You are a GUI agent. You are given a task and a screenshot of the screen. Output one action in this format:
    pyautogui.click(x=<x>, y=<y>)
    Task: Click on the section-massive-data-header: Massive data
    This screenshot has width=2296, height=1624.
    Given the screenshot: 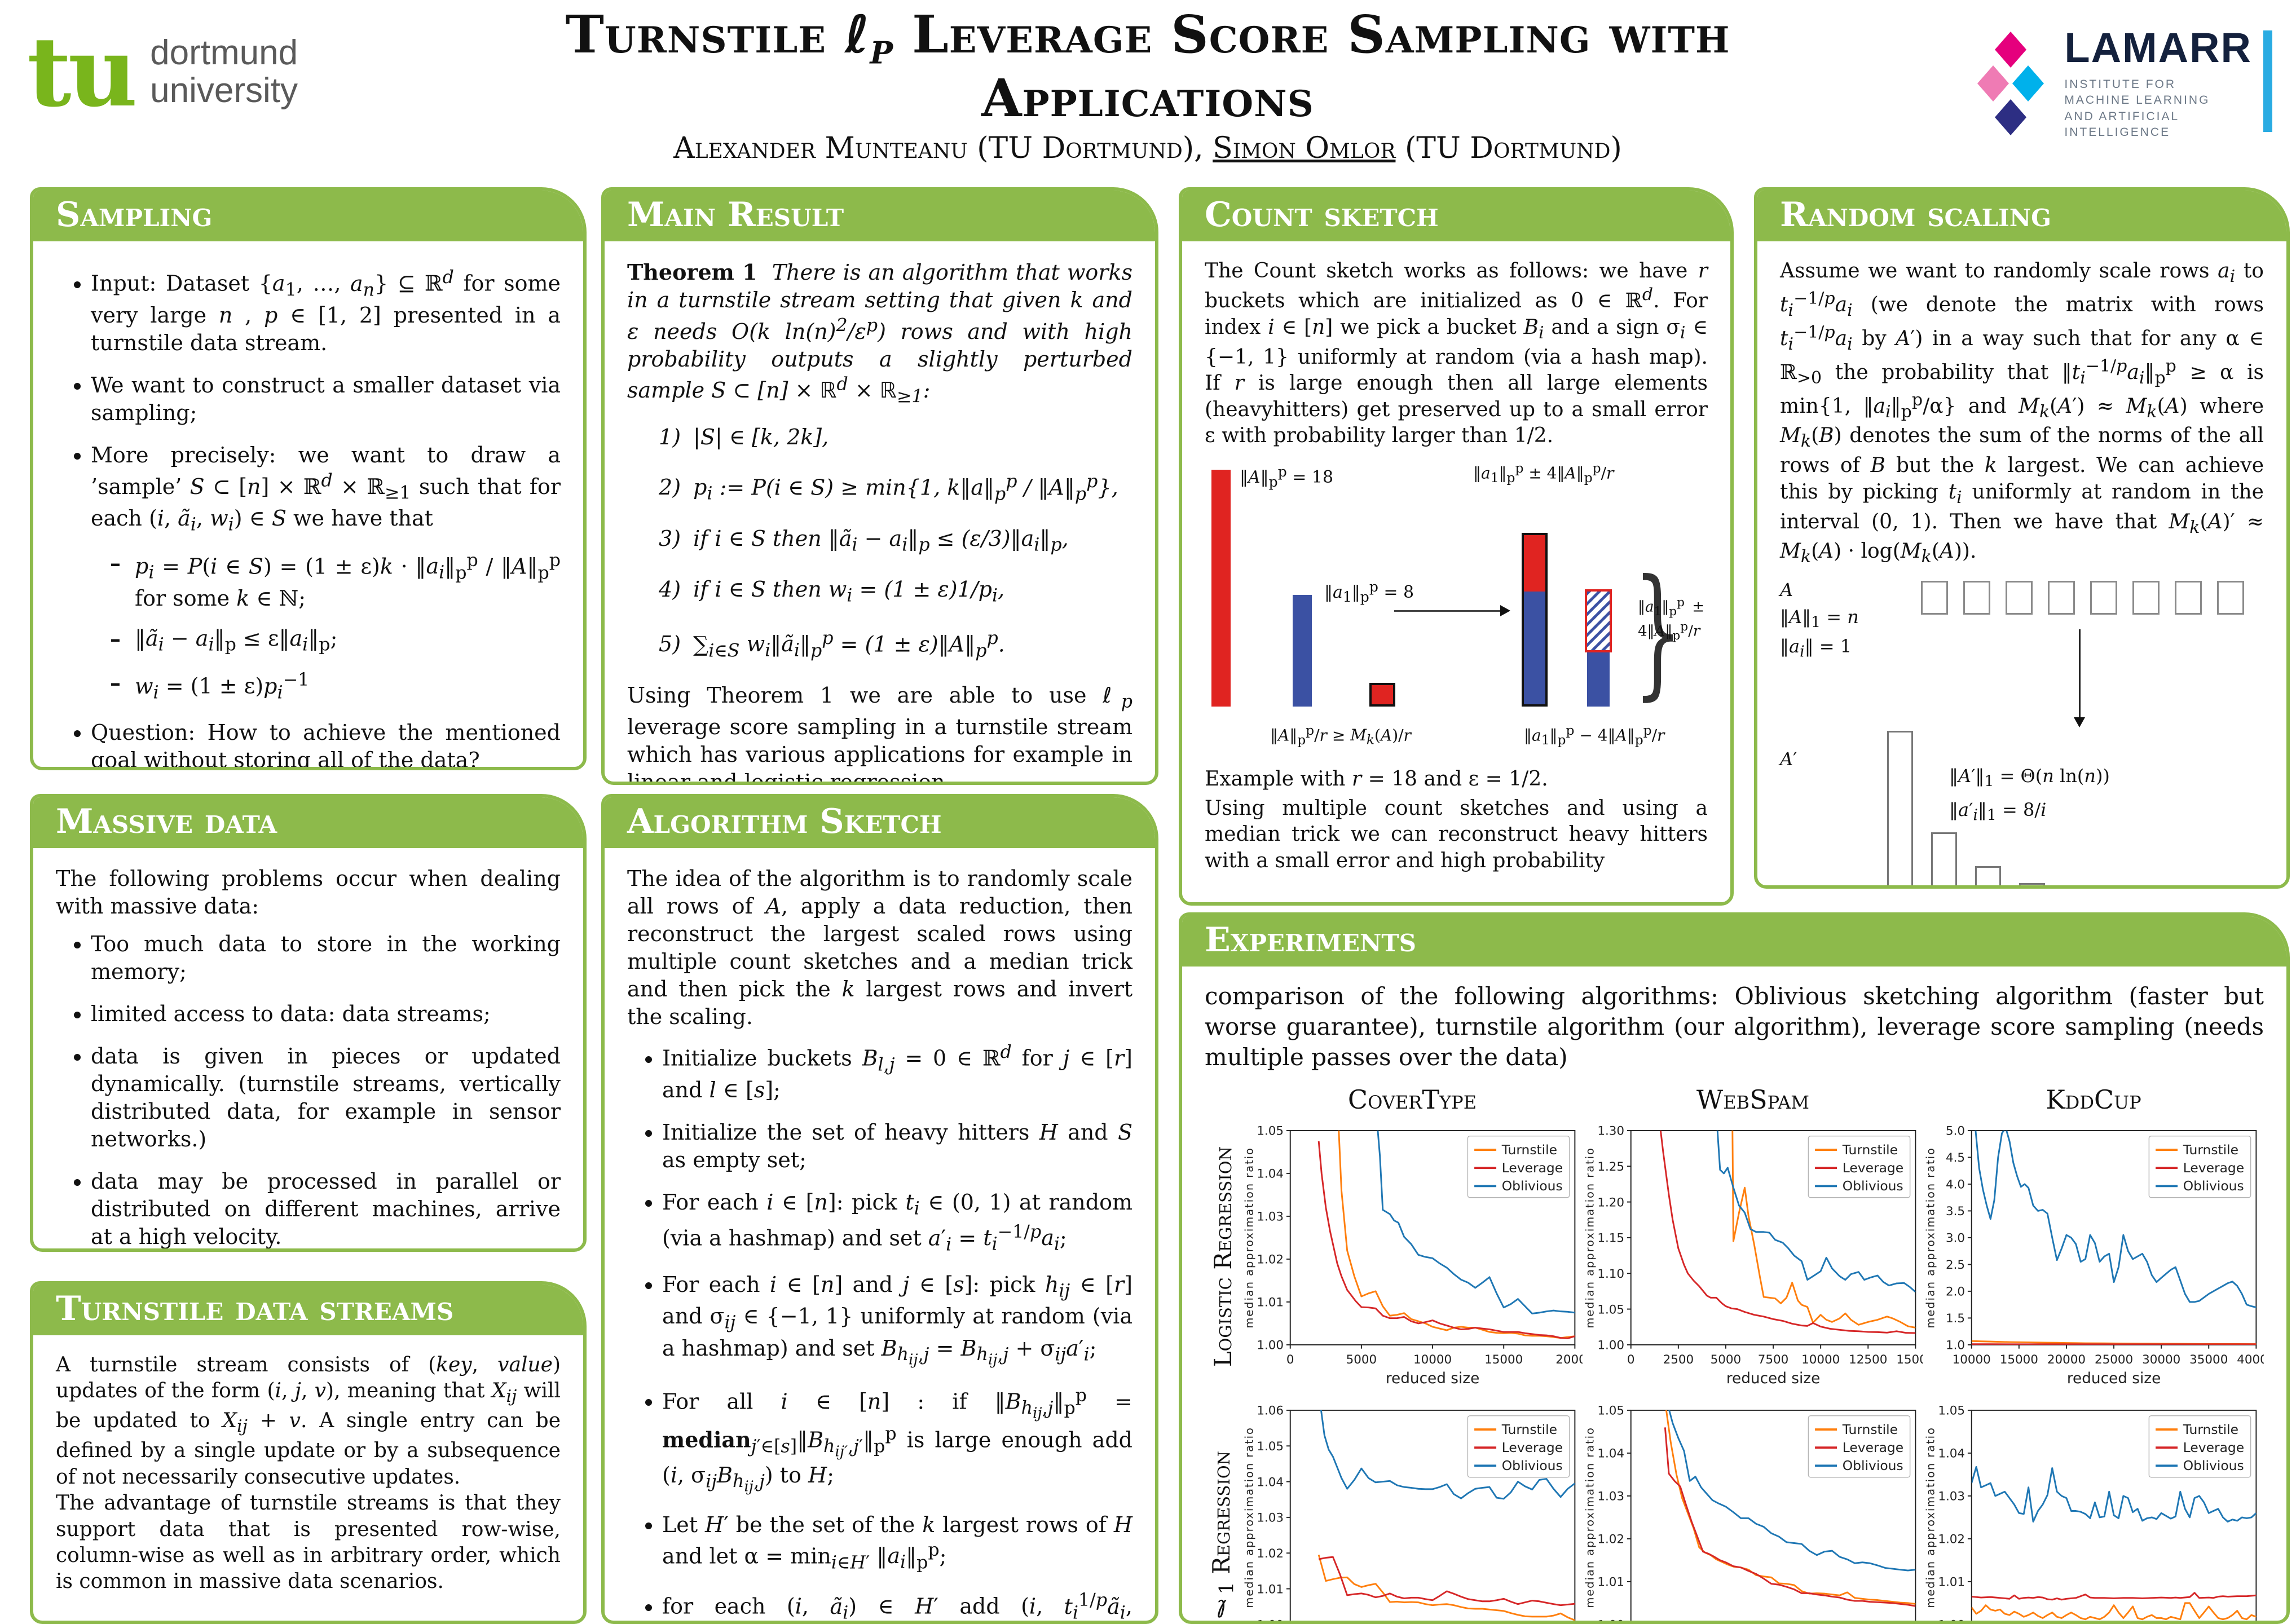 What is the action you would take?
    pyautogui.click(x=308, y=823)
    